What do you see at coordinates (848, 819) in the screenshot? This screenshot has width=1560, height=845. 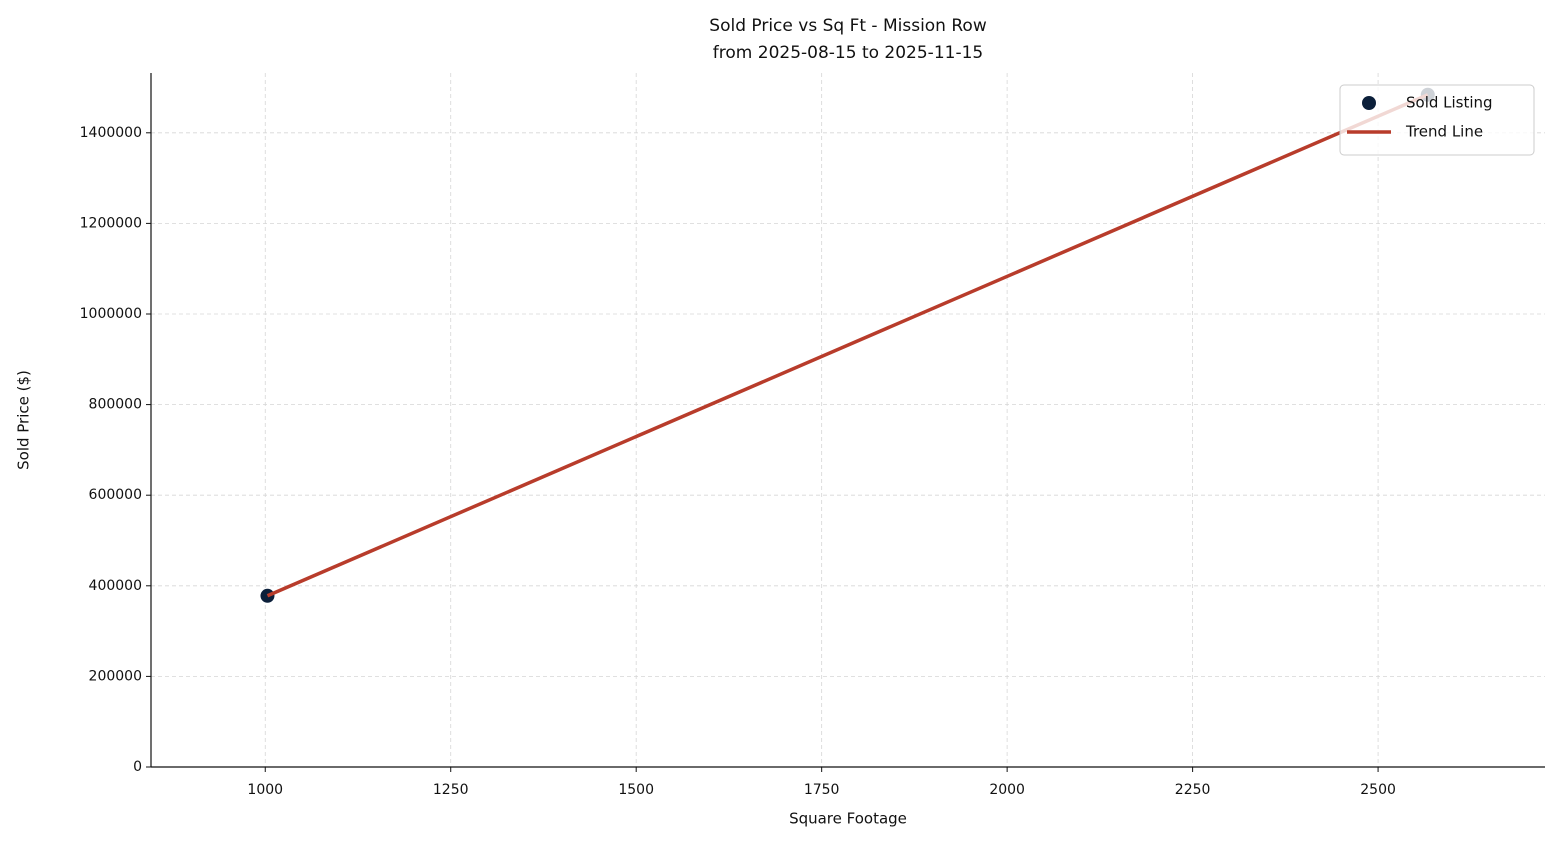 I see `x-axis-label: Square Footage` at bounding box center [848, 819].